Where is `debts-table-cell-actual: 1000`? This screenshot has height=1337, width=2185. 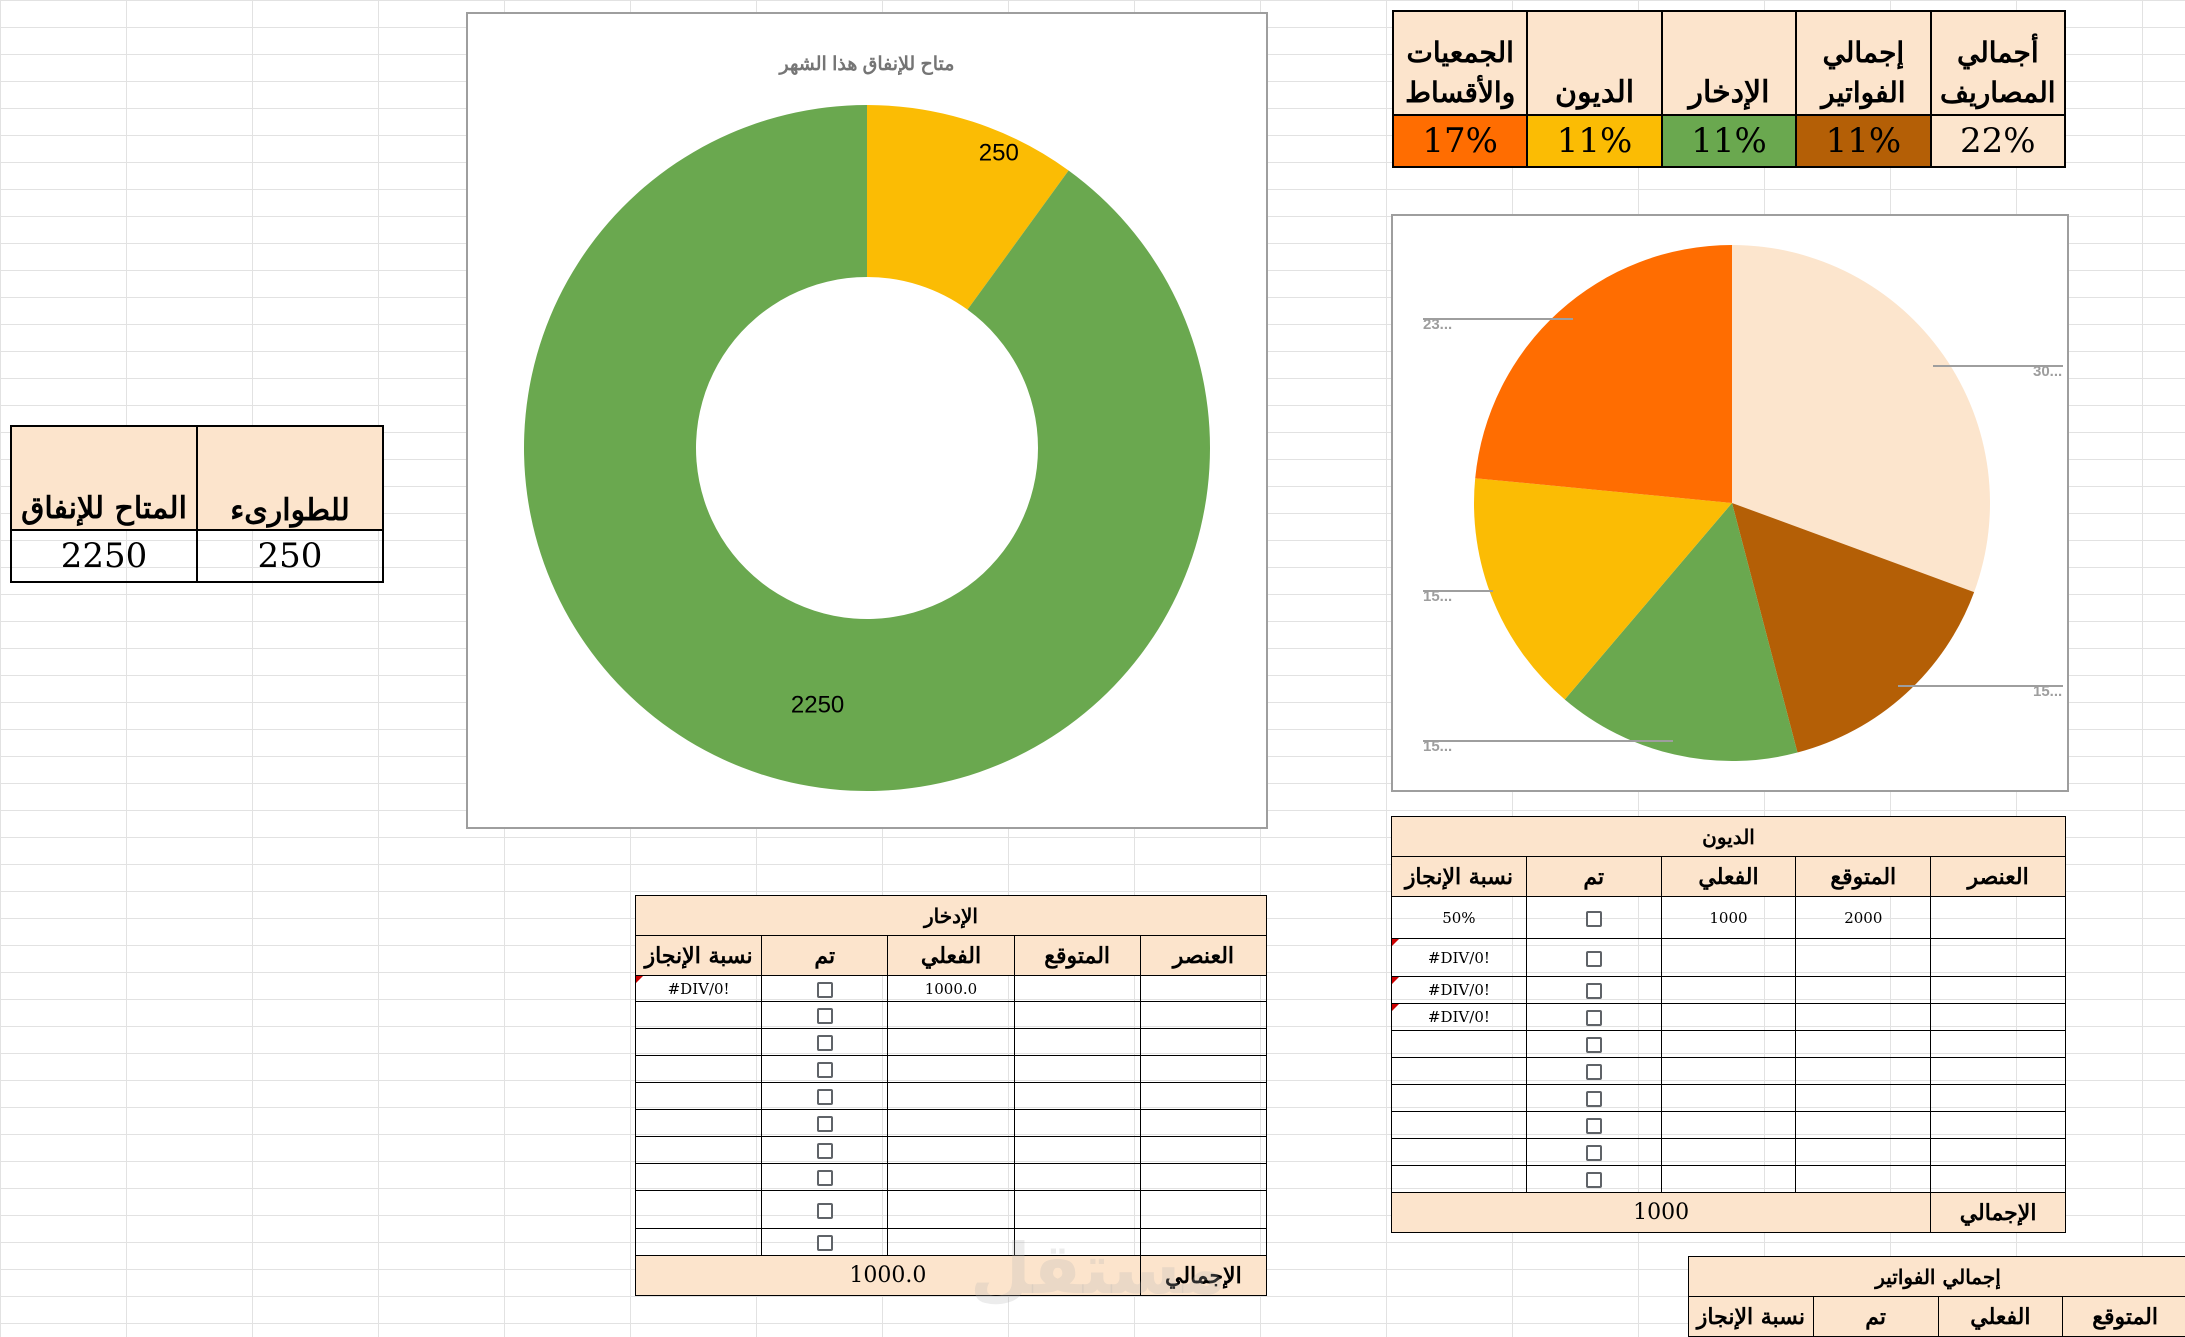
debts-table-cell-actual: 1000 is located at coordinates (1728, 918).